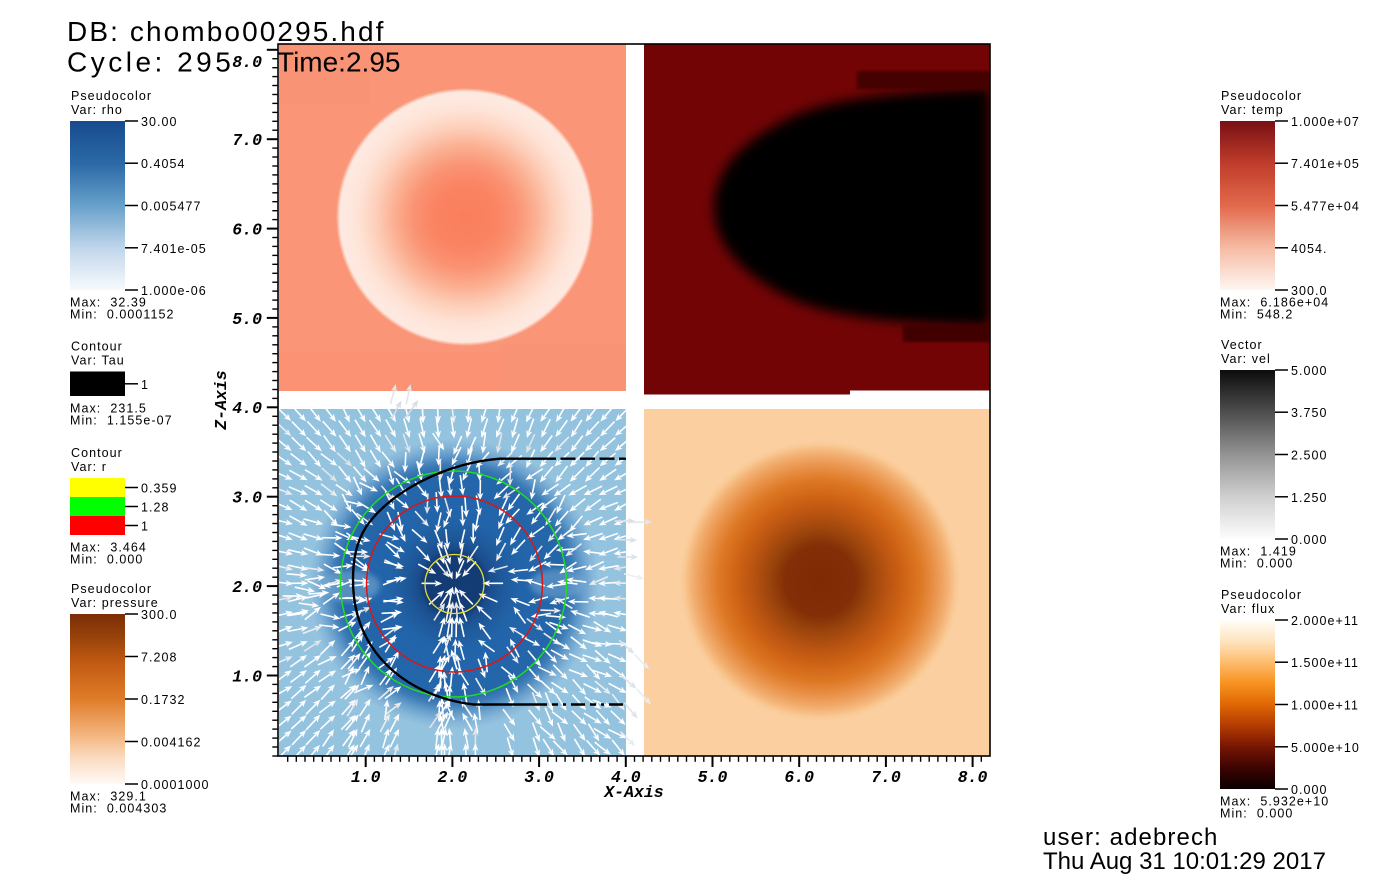 Image resolution: width=1395 pixels, height=890 pixels. What do you see at coordinates (1274, 802) in the screenshot?
I see `svg-text: Max: 5.932e+10` at bounding box center [1274, 802].